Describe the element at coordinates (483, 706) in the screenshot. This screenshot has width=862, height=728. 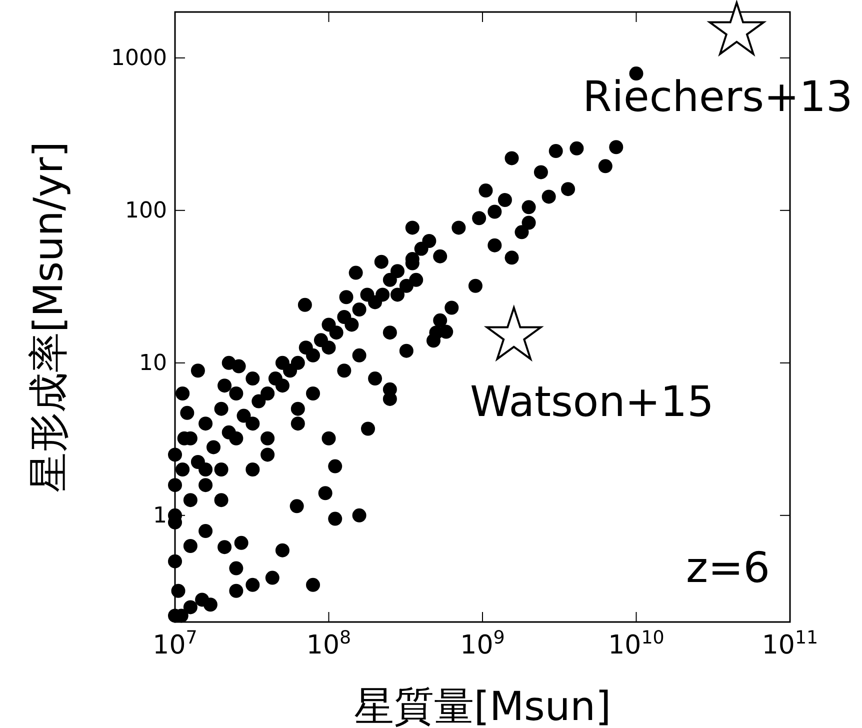
I see `x-axis-title: 星質量[Msun]` at that location.